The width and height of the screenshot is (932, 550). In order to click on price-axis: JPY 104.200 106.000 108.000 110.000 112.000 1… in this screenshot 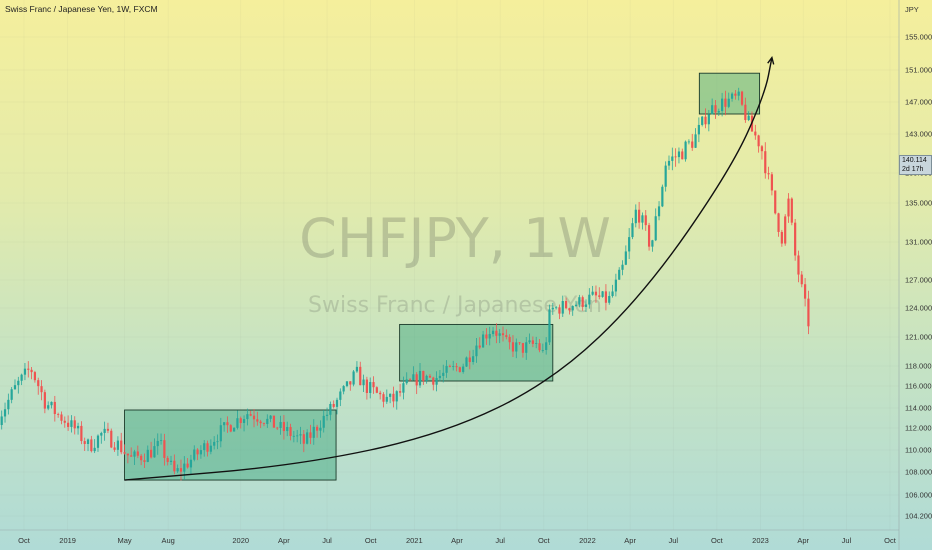, I will do `click(918, 263)`.